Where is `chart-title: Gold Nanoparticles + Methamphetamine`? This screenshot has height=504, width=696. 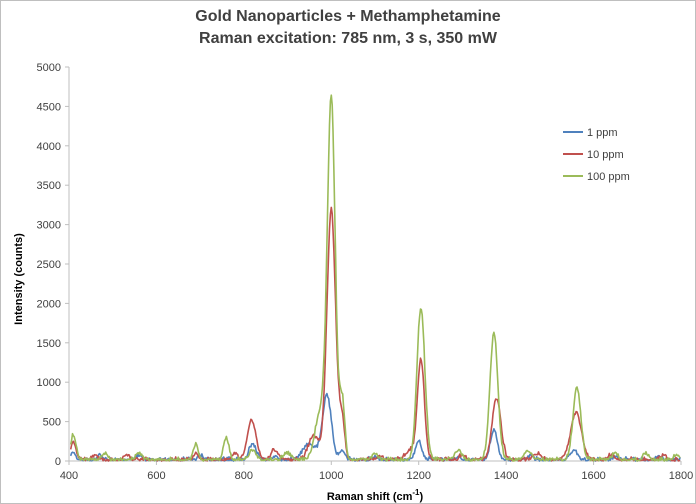
chart-title: Gold Nanoparticles + Methamphetamine is located at coordinates (348, 16).